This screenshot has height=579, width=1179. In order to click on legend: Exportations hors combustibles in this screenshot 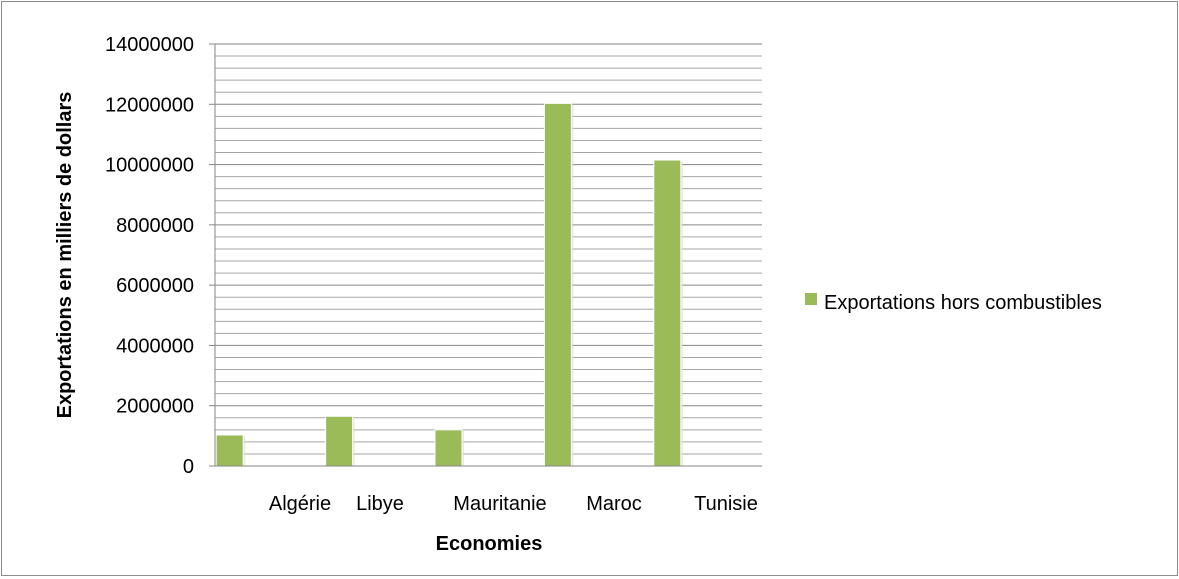, I will do `click(953, 303)`.